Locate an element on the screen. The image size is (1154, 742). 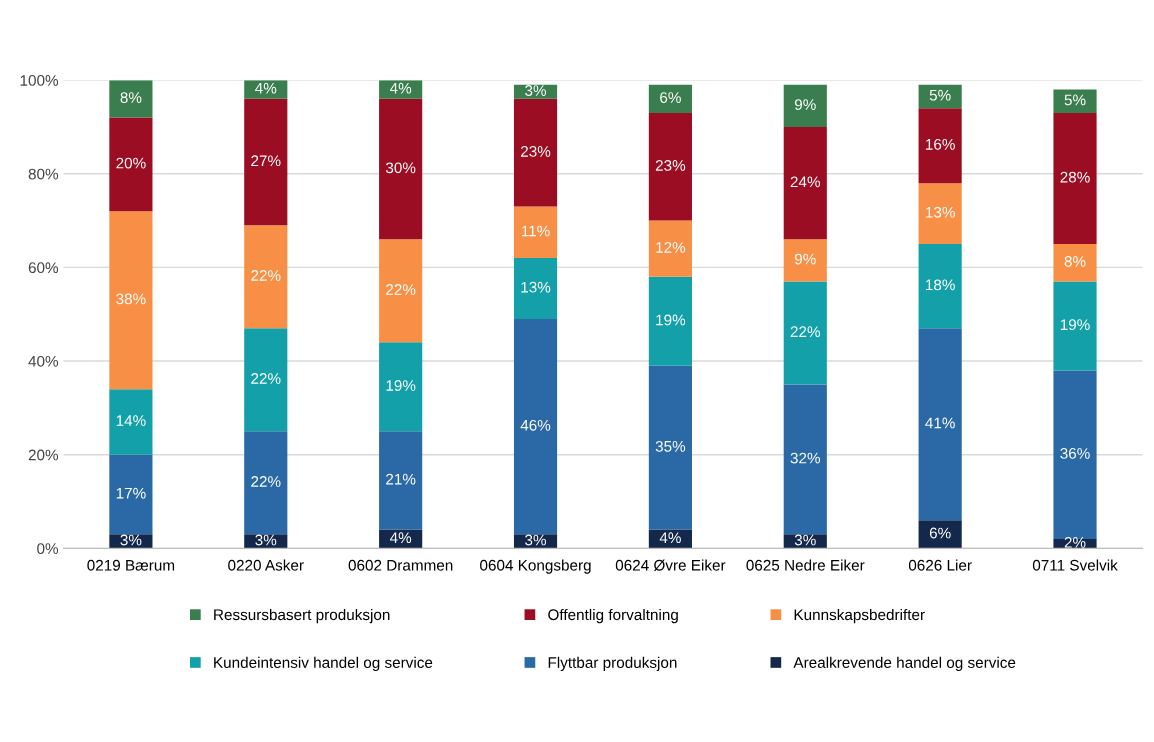
legend-label: Kundeintensiv handel og service is located at coordinates (323, 663).